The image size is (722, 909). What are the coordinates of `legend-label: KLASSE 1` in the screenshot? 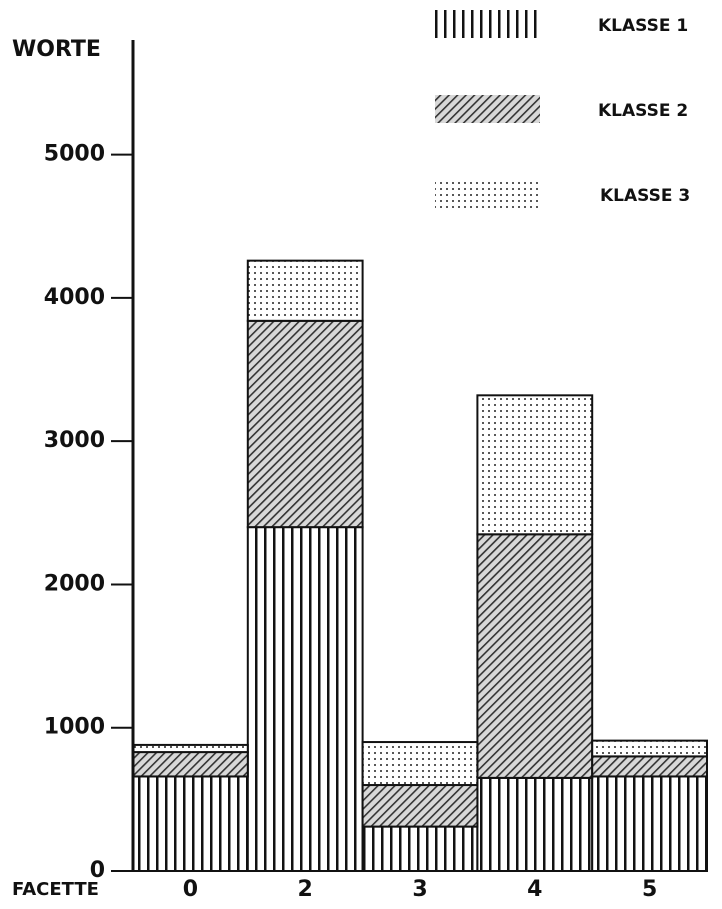 It's located at (643, 26).